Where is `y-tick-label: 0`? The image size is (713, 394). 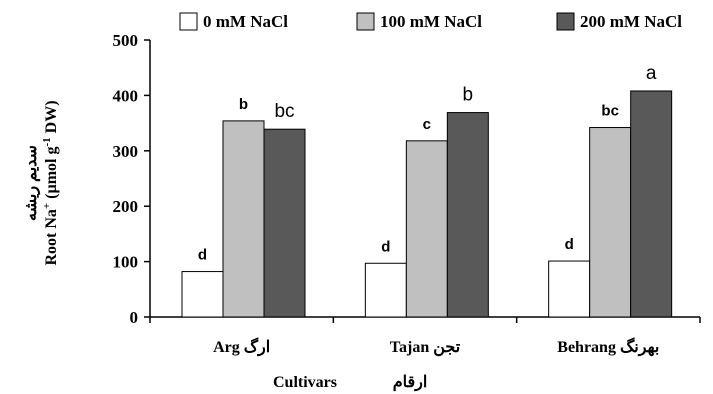
y-tick-label: 0 is located at coordinates (134, 317).